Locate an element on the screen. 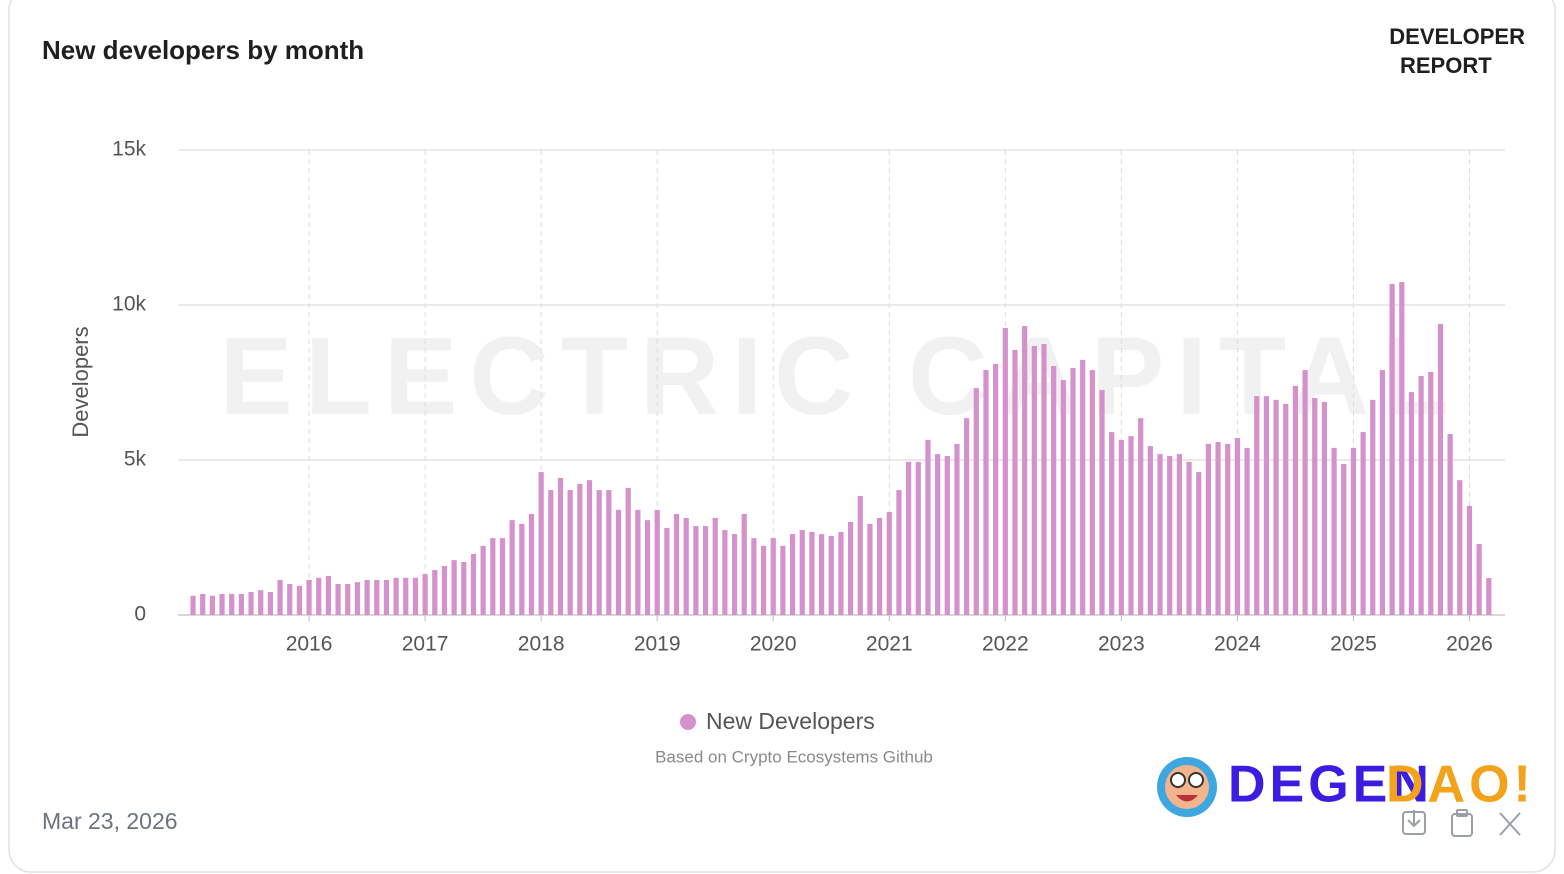  y-tick-label: 5k is located at coordinates (135, 459).